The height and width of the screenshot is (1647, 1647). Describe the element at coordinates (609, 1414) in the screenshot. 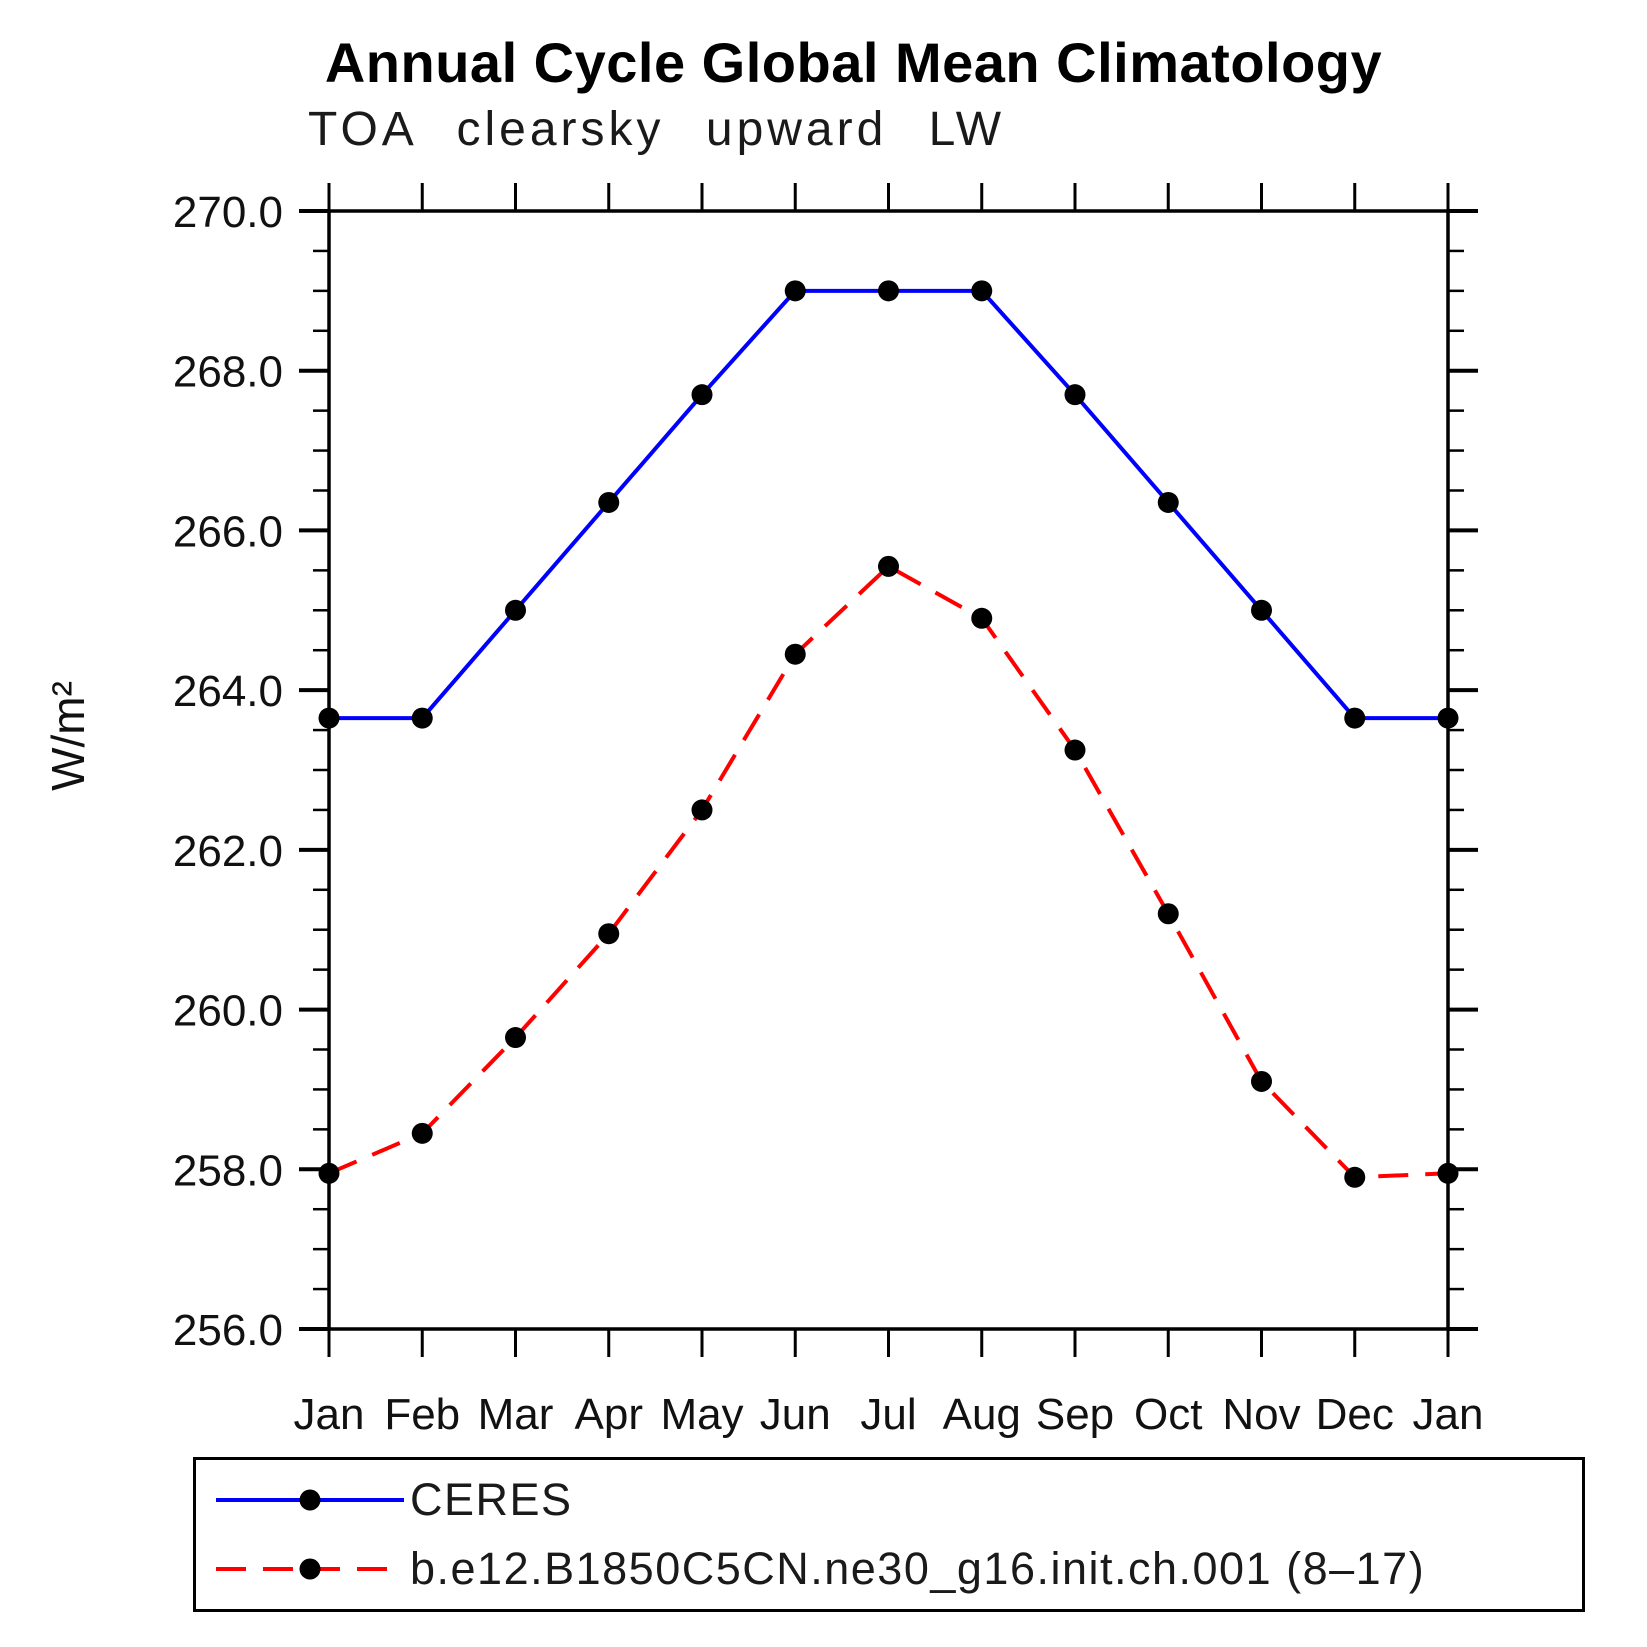

I see `x-tick-label: Apr` at that location.